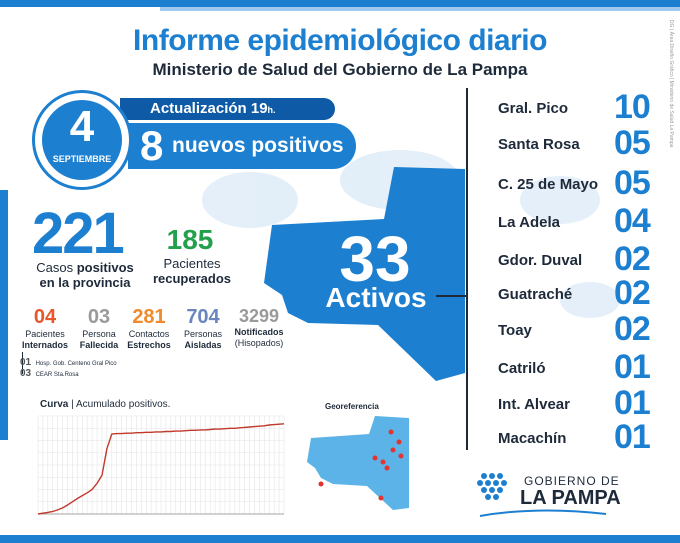 Image resolution: width=680 pixels, height=543 pixels. Describe the element at coordinates (259, 332) in the screenshot. I see `stat-line1: Notificados` at that location.